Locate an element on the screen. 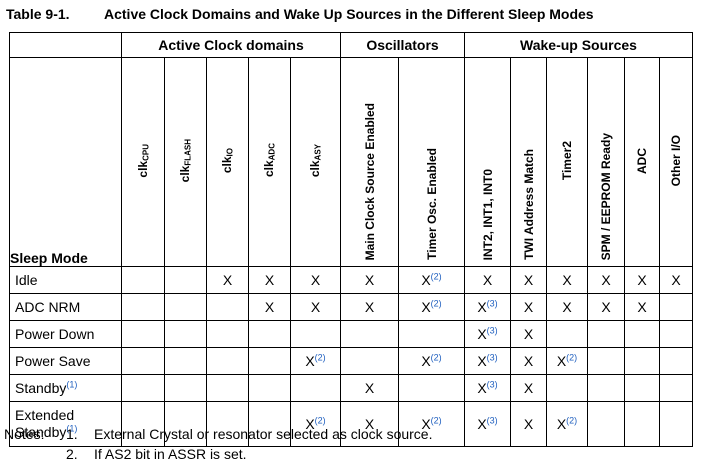 This screenshot has width=705, height=466. col-clk-cpu: clkCPU is located at coordinates (143, 162).